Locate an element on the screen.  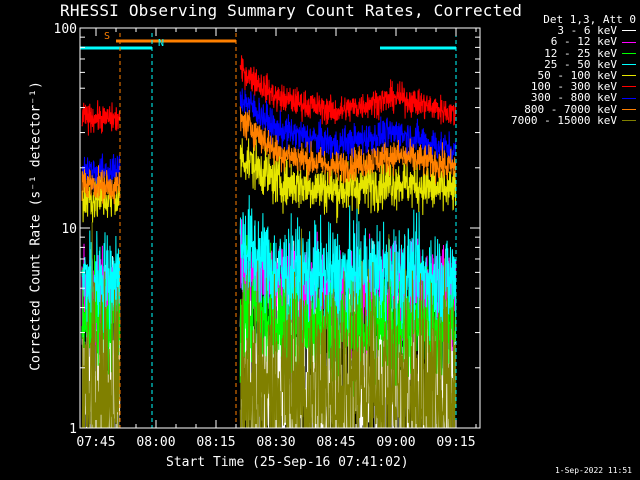
legend-entry: 100 - 300 keV is located at coordinates (560, 86).